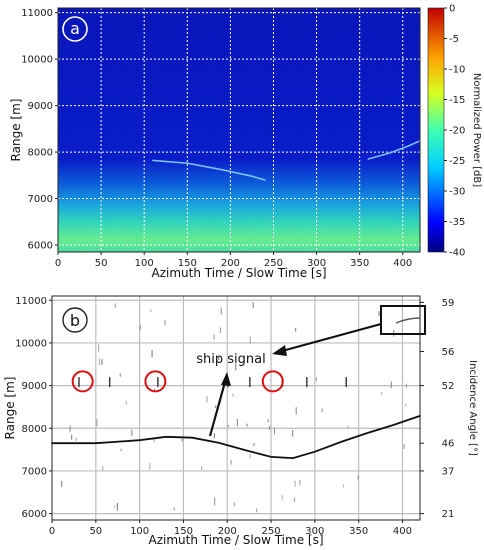 Image resolution: width=484 pixels, height=550 pixels. Describe the element at coordinates (139, 531) in the screenshot. I see `panel-b-xtick-label: 100` at that location.